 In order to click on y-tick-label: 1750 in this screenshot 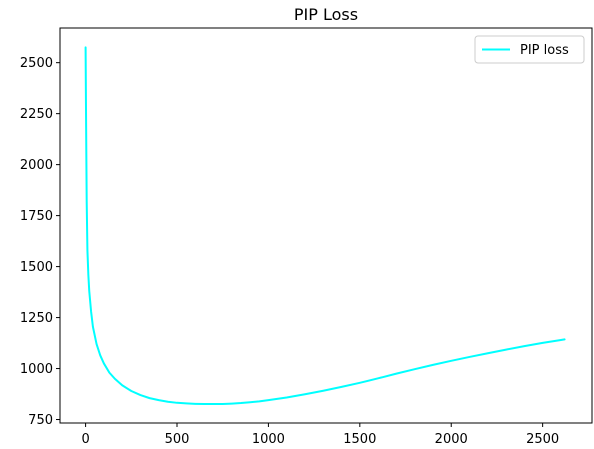, I will do `click(36, 216)`.